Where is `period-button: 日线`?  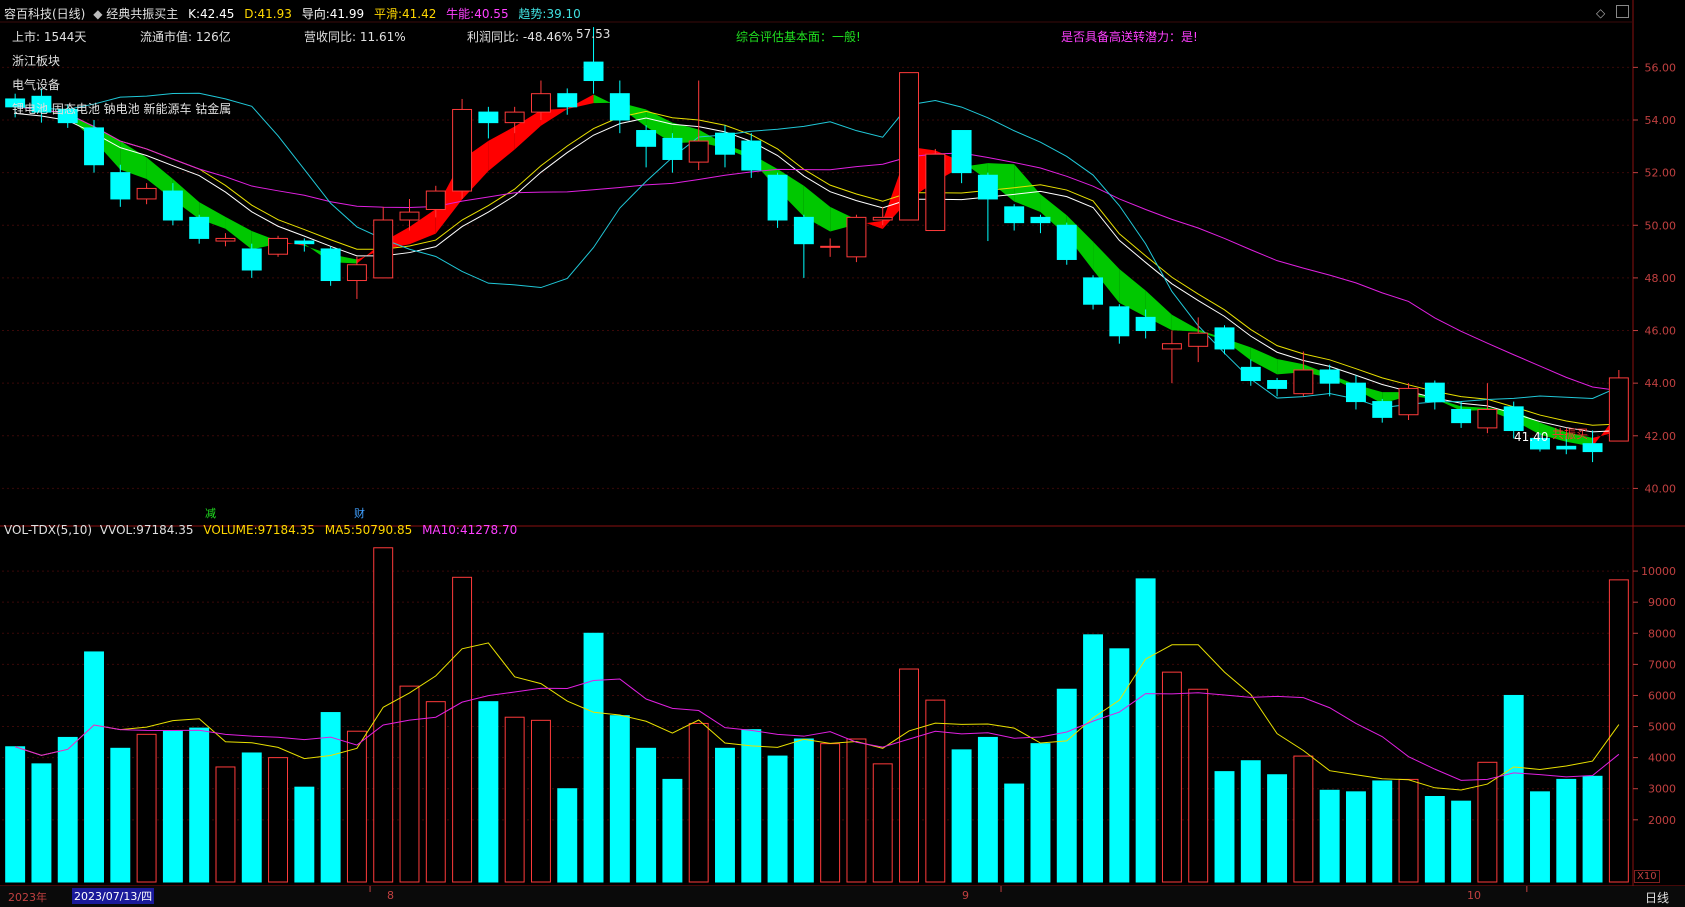
period-button: 日线 is located at coordinates (1657, 898).